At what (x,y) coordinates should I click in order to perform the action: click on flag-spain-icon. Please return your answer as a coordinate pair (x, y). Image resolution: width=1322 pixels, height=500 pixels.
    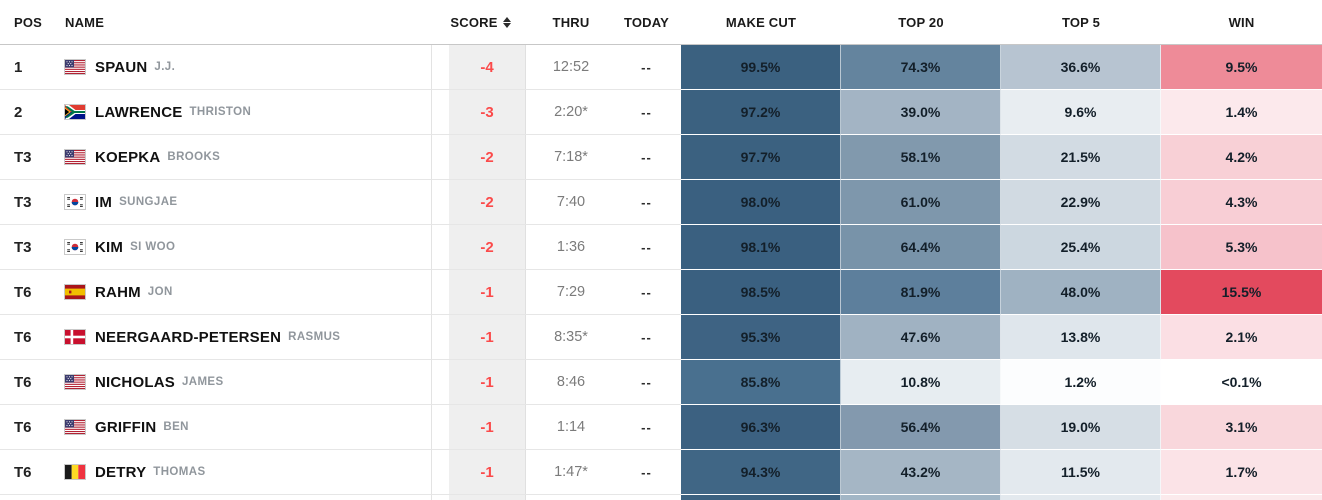
    Looking at the image, I should click on (79, 292).